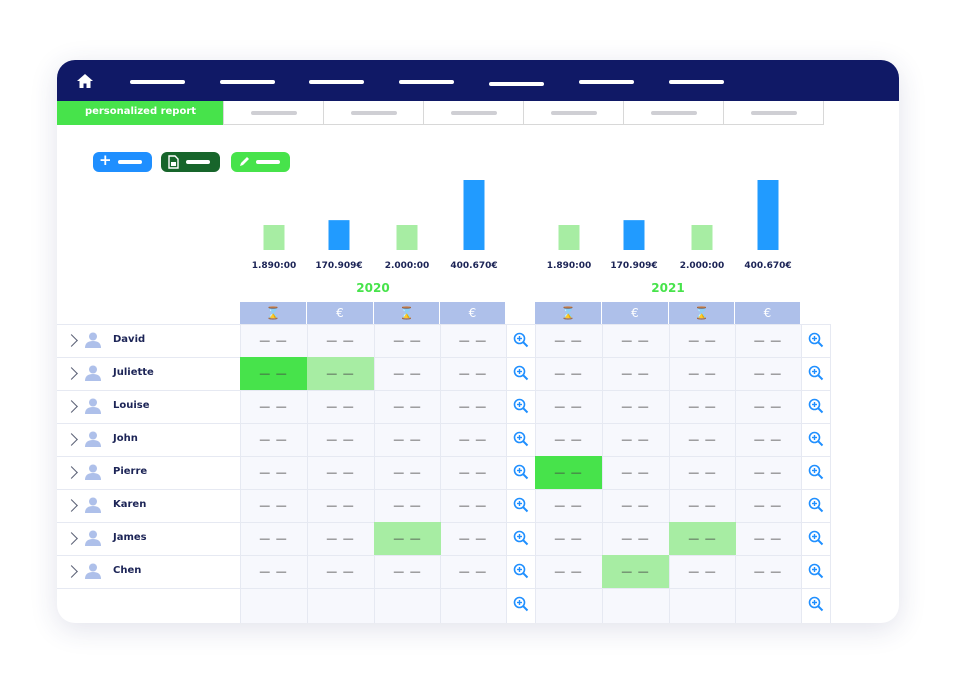 The image size is (960, 679). I want to click on user-name: David, so click(129, 339).